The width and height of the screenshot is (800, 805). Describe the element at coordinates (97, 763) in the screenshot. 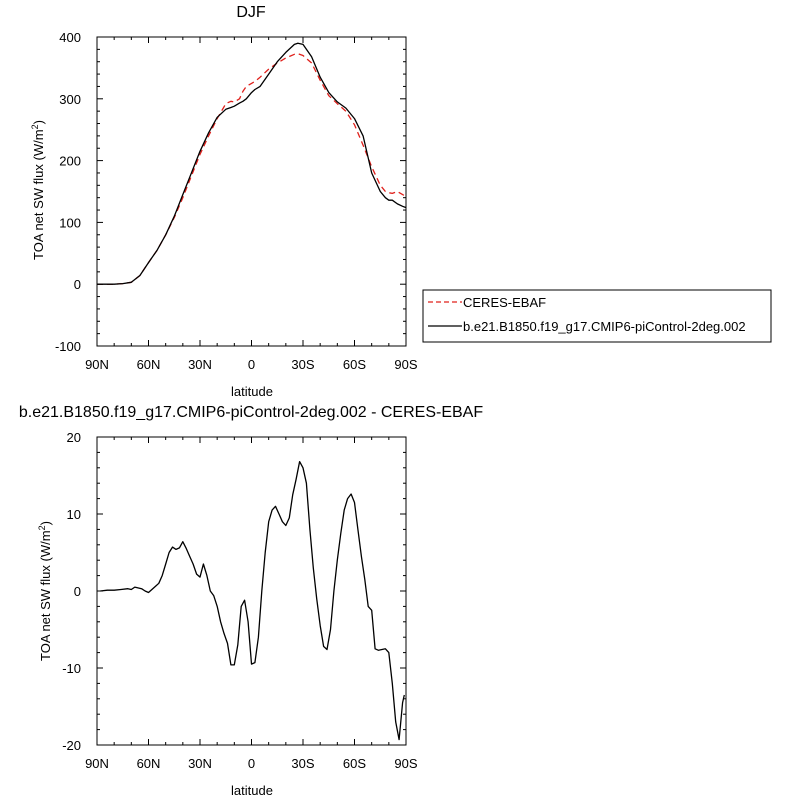

I see `panel2-x-tick-label: 90N` at that location.